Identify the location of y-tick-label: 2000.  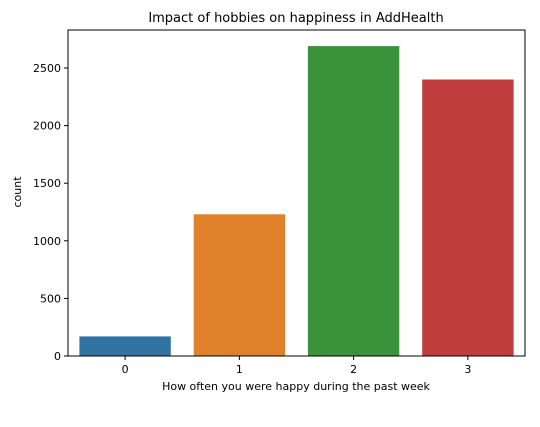
(47, 126).